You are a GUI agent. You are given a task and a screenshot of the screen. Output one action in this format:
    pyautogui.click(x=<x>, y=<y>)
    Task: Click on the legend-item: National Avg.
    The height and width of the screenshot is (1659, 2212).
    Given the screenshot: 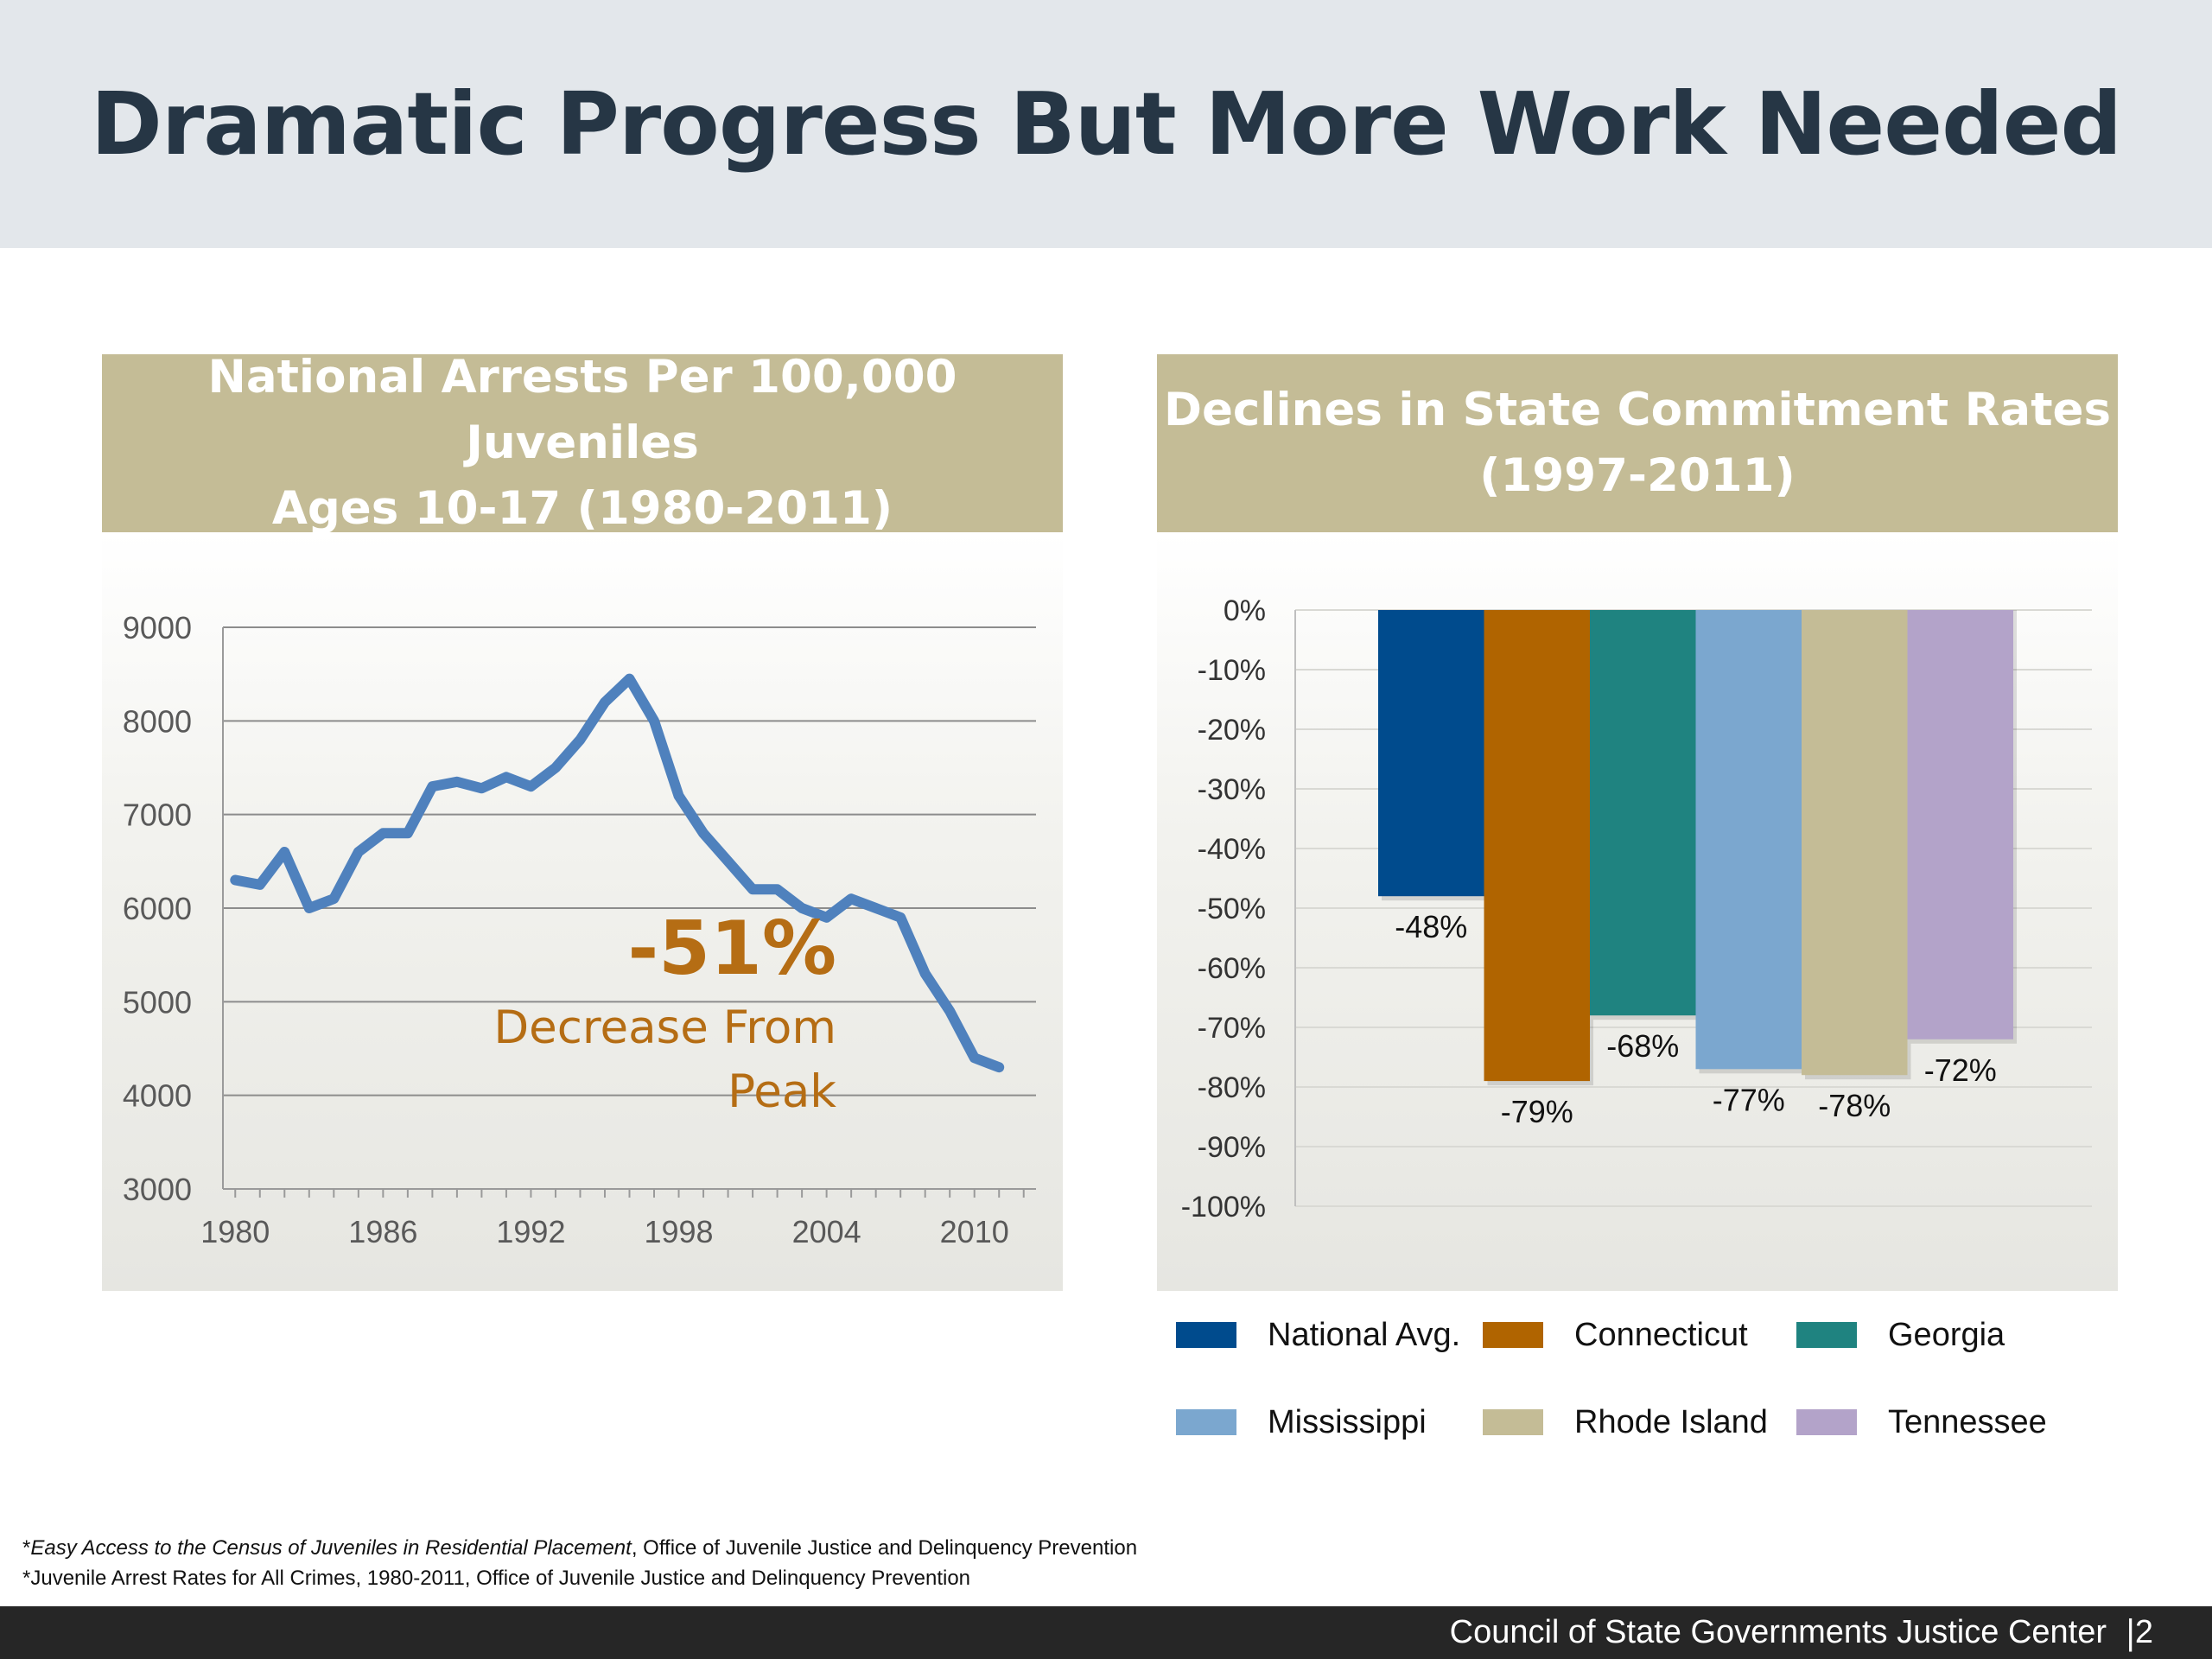 What is the action you would take?
    pyautogui.click(x=1318, y=1335)
    